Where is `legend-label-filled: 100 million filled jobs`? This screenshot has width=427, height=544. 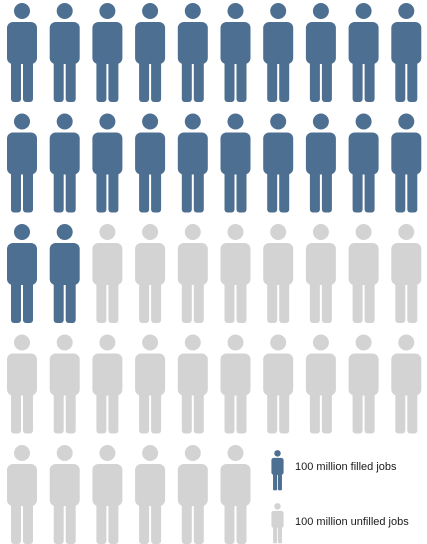
legend-label-filled: 100 million filled jobs is located at coordinates (346, 467).